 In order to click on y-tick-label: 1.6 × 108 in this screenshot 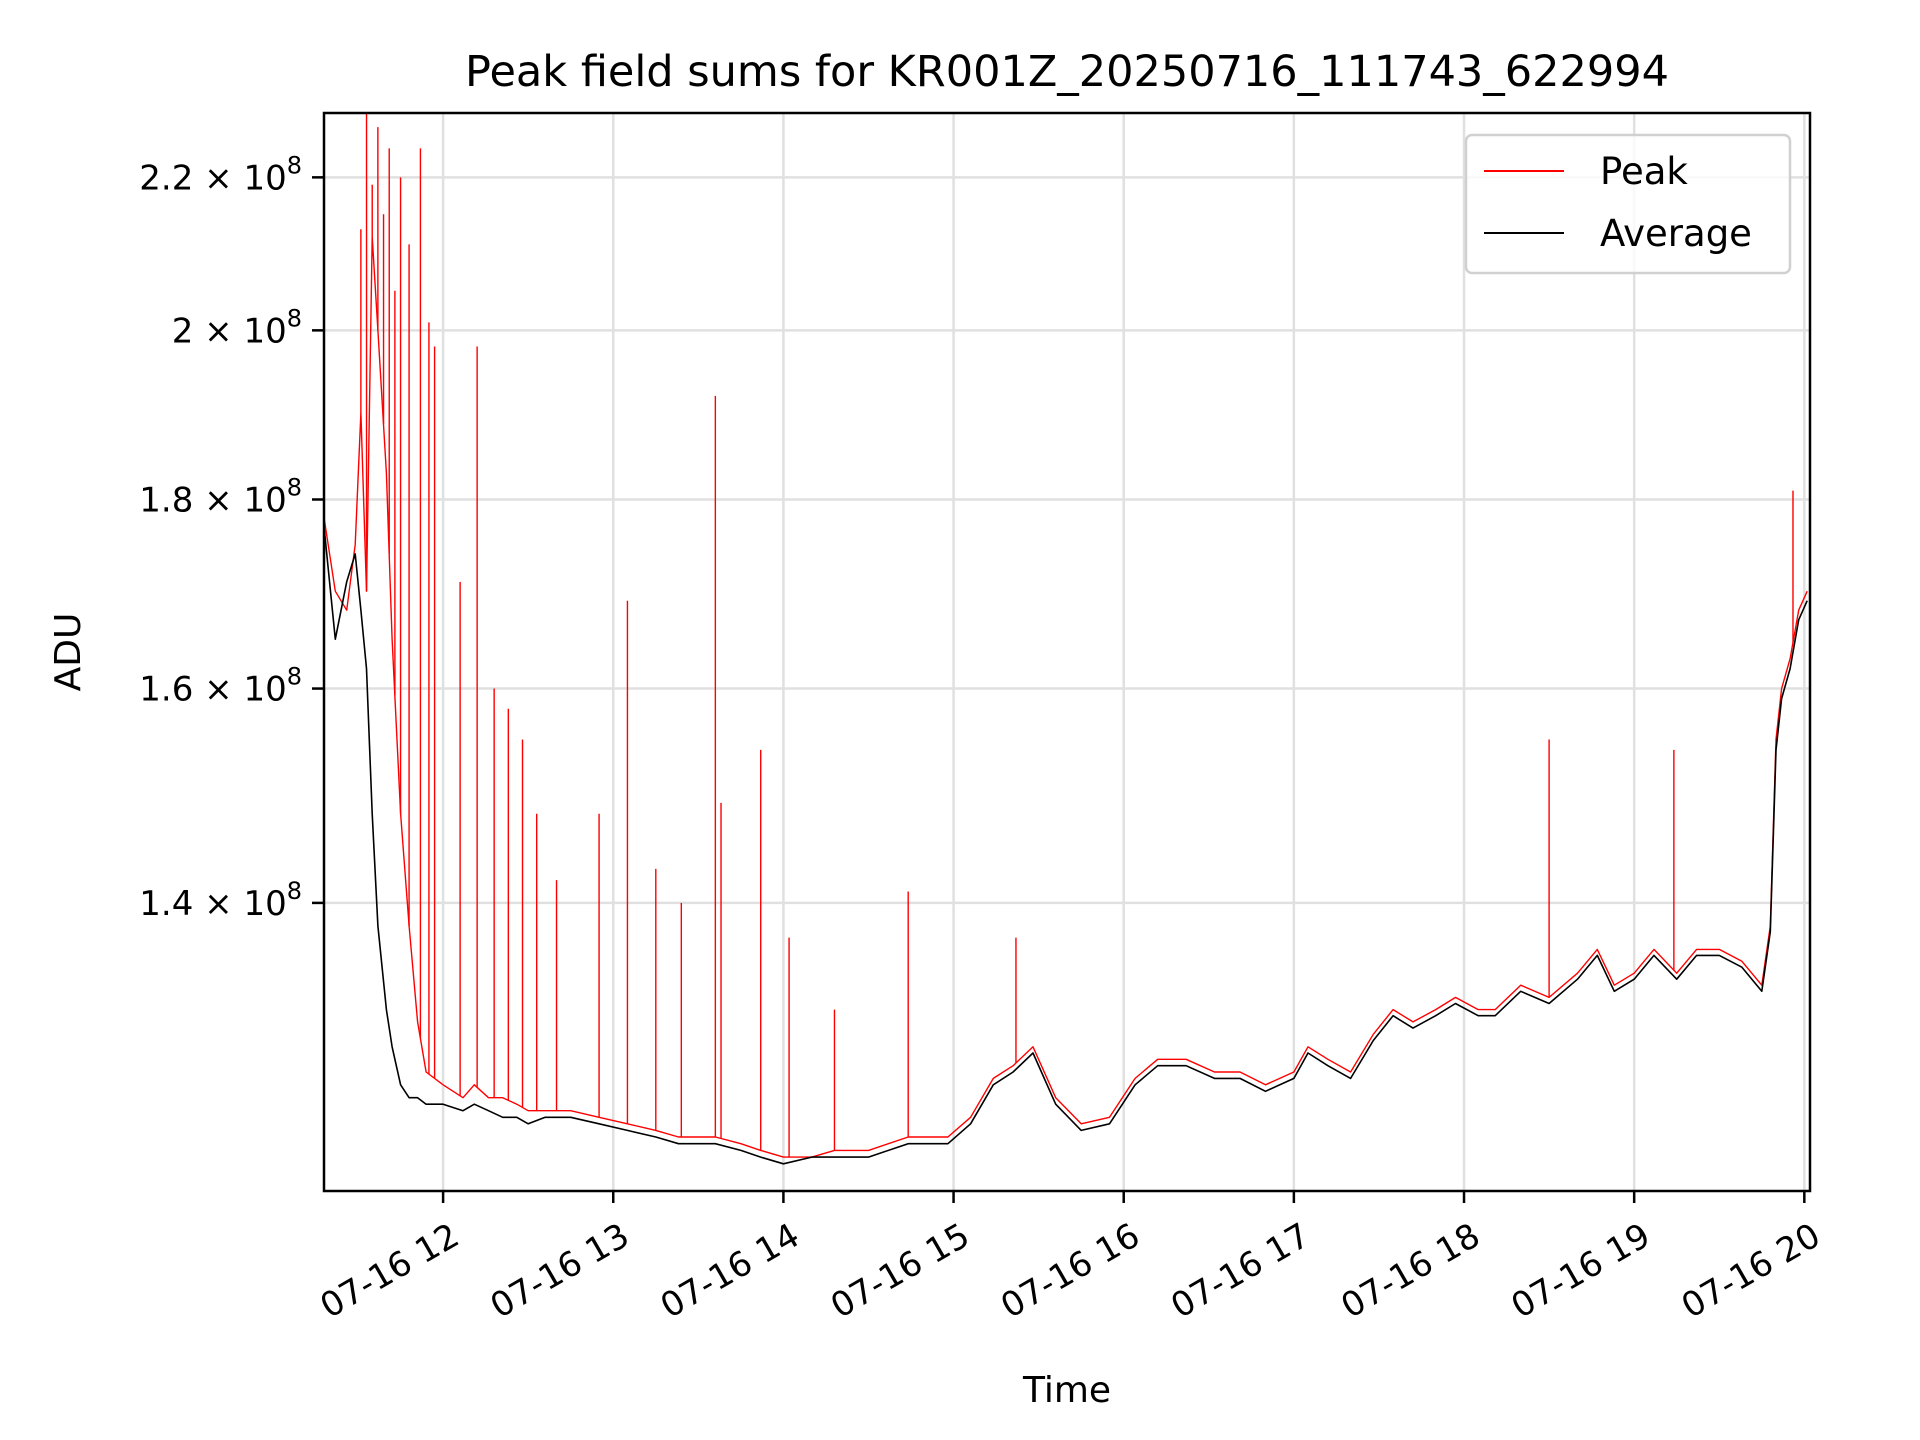, I will do `click(220, 686)`.